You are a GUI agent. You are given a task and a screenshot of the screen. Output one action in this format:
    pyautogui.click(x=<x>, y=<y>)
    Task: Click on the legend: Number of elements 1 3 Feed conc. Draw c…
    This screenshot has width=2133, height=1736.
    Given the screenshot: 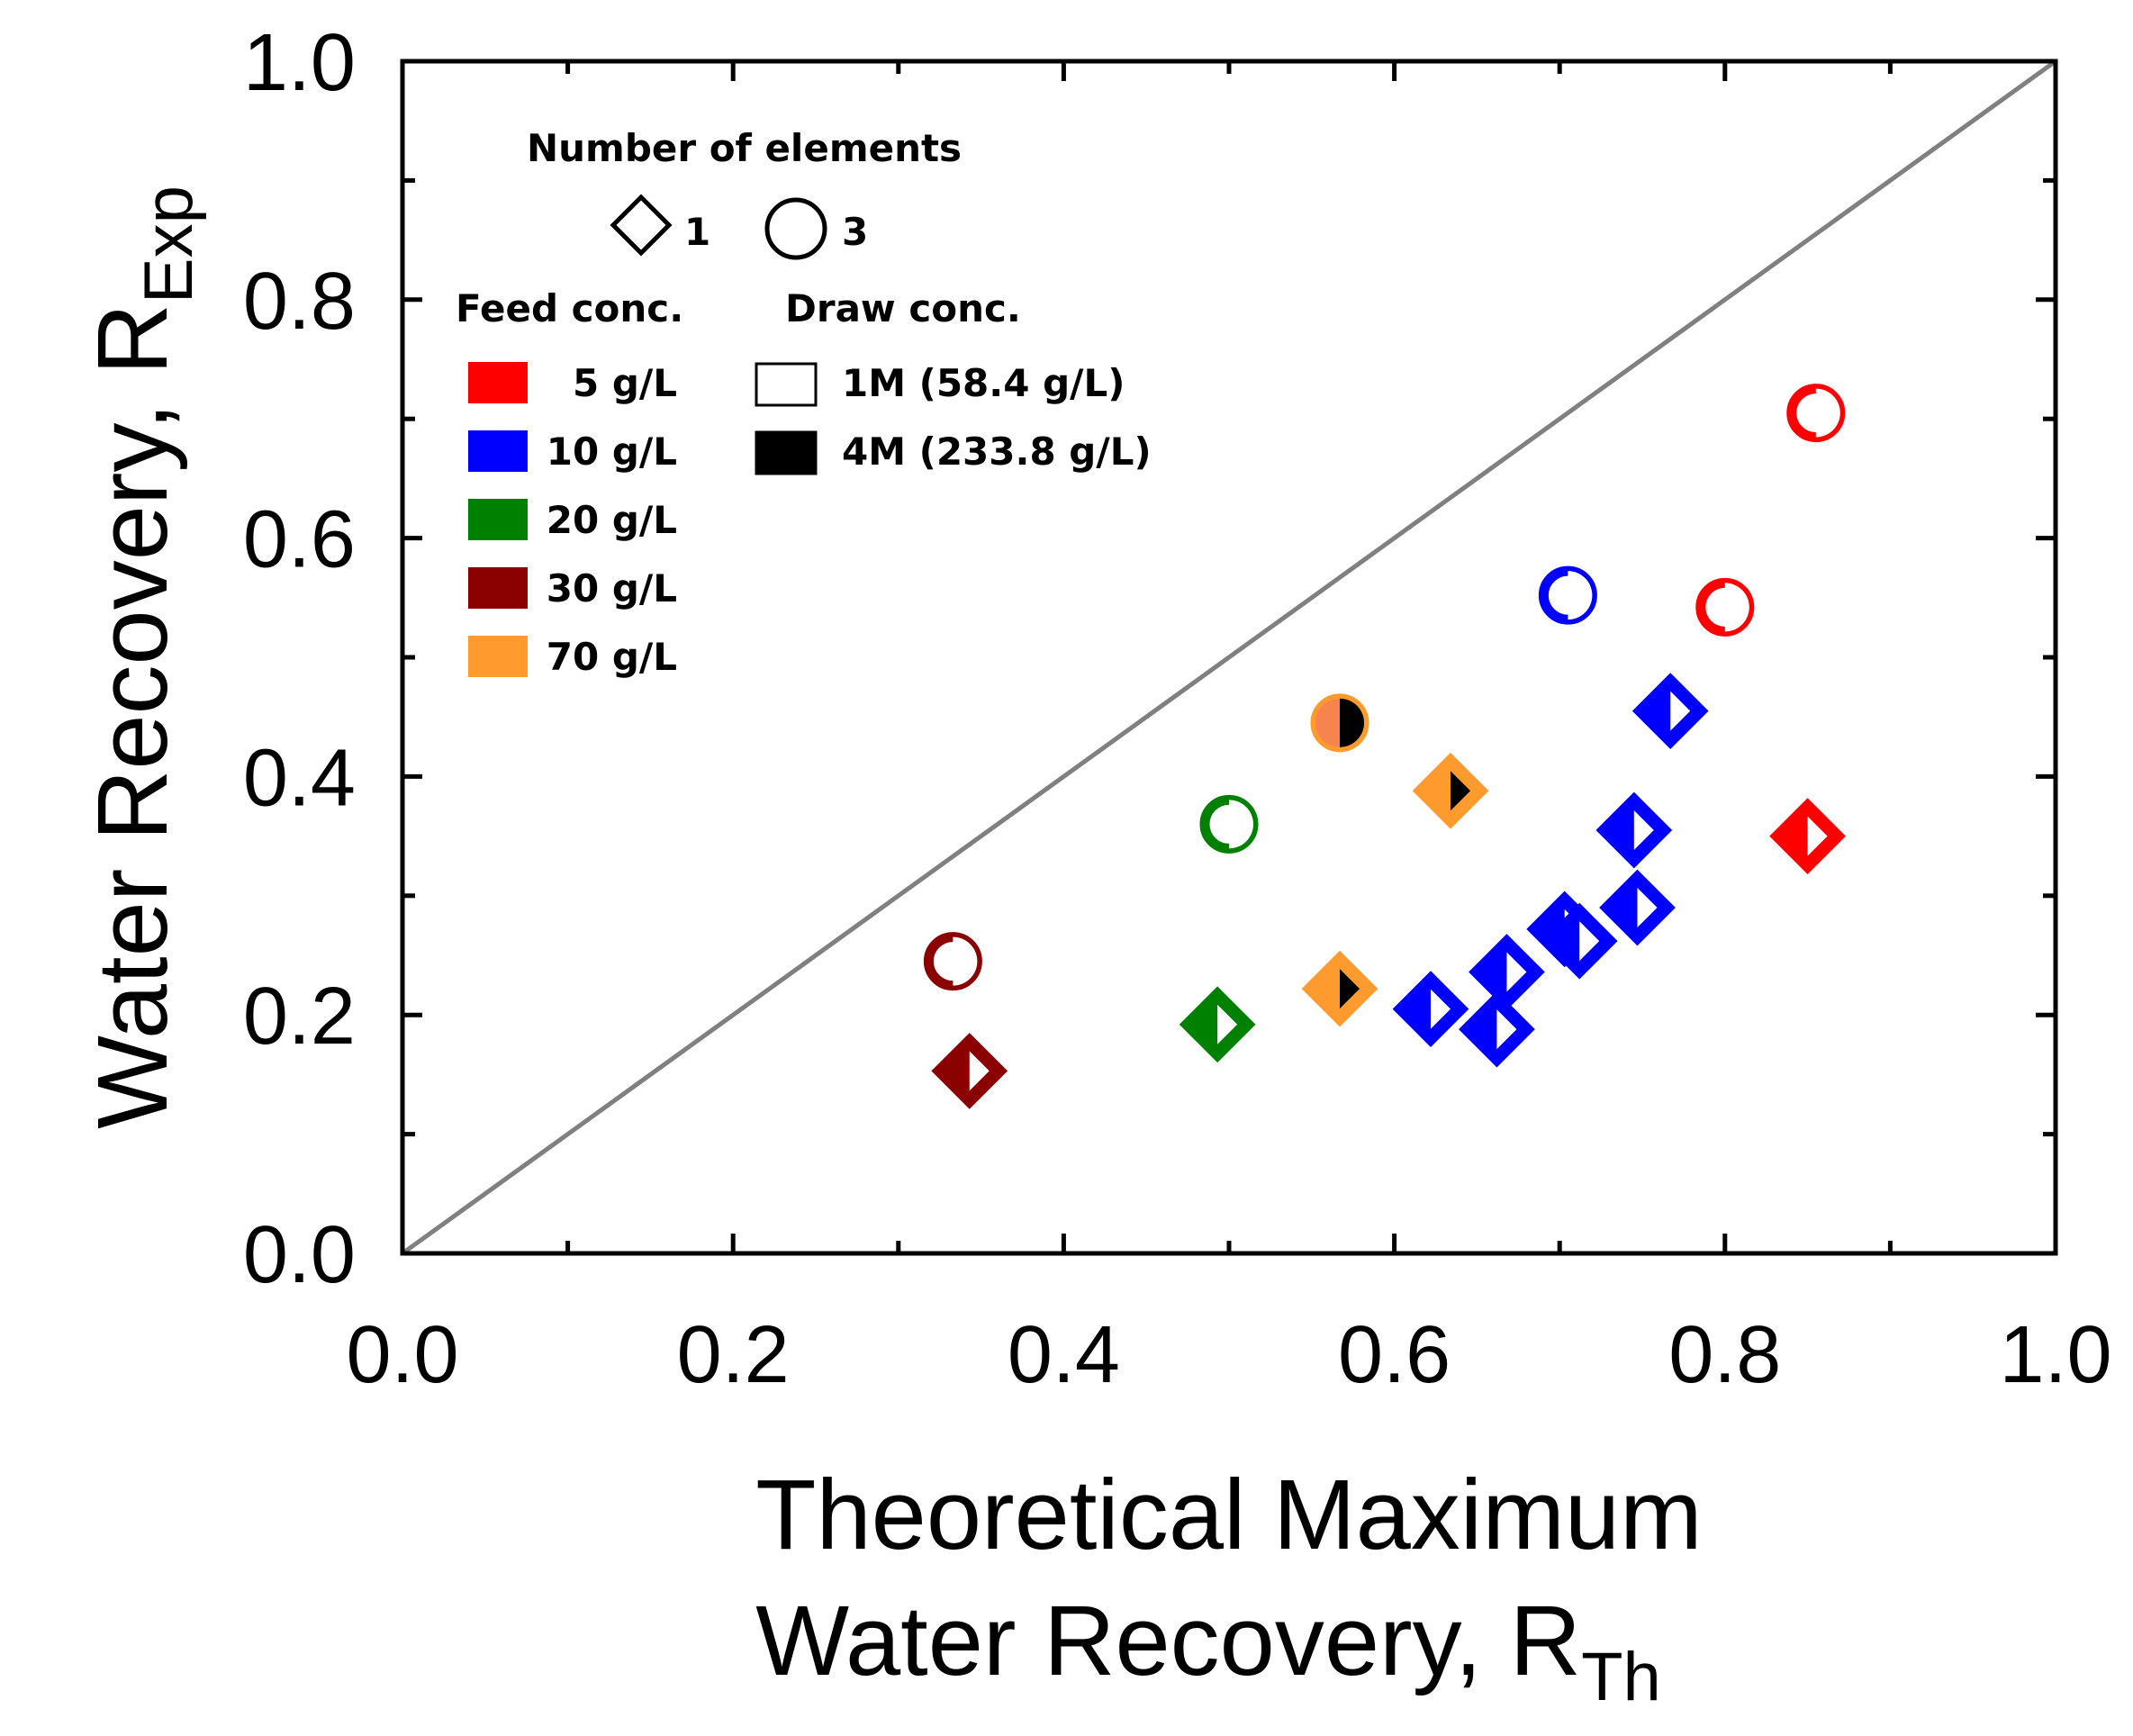 What is the action you would take?
    pyautogui.click(x=804, y=402)
    